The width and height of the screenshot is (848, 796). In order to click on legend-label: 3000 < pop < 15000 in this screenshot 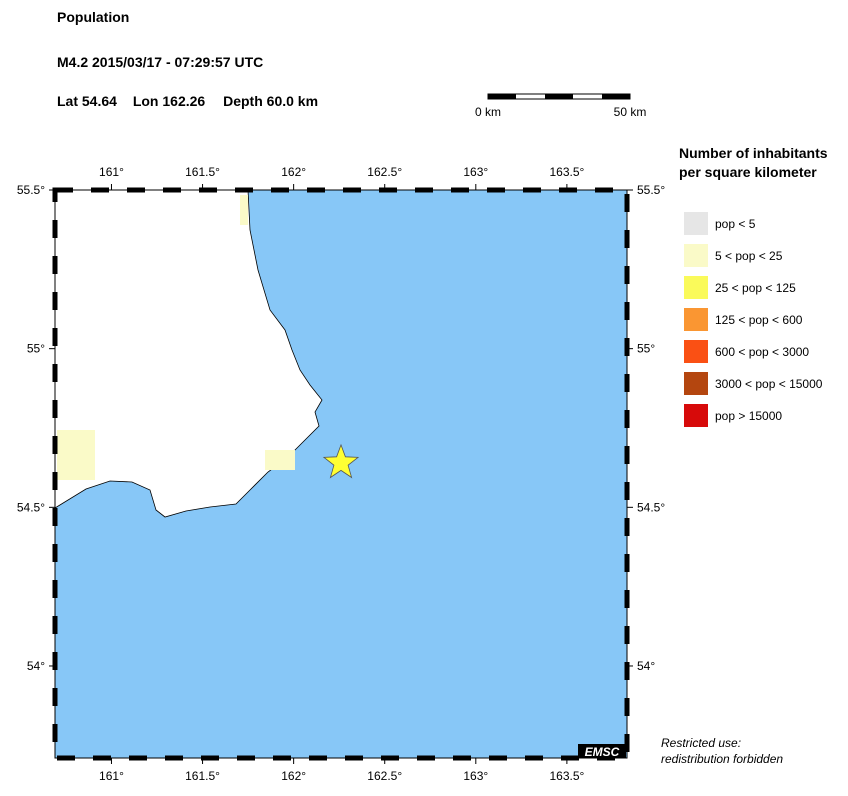, I will do `click(769, 384)`.